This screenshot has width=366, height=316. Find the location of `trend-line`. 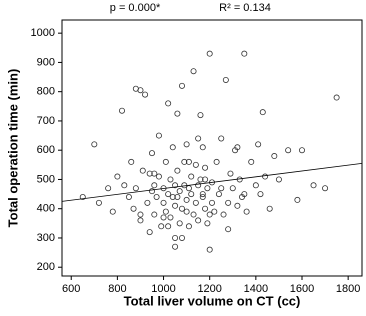

trend-line is located at coordinates (212, 182).